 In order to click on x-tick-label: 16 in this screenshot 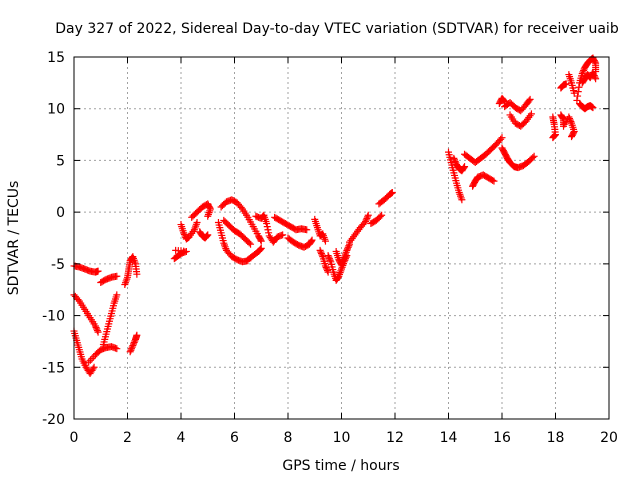, I will do `click(502, 438)`.